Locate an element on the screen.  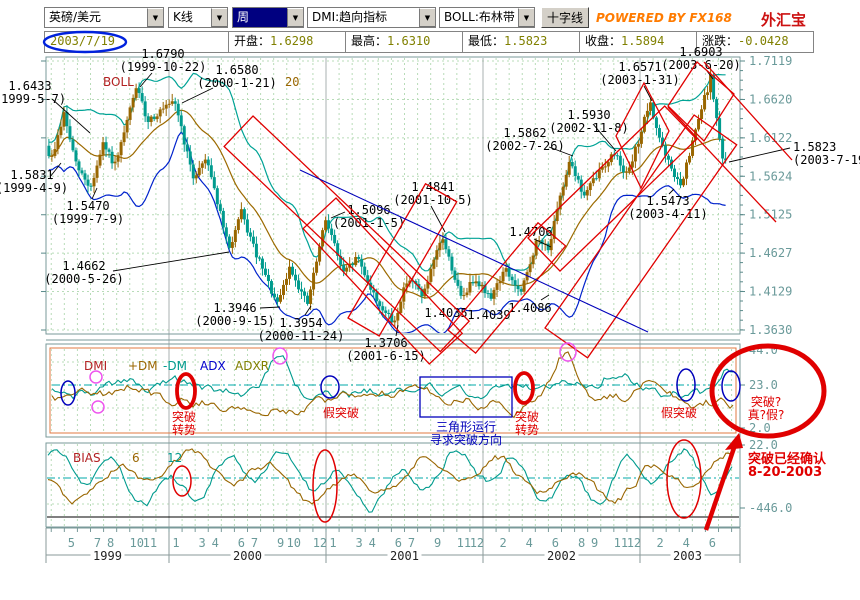
svg-text: 1.4035 is located at coordinates (445, 313).